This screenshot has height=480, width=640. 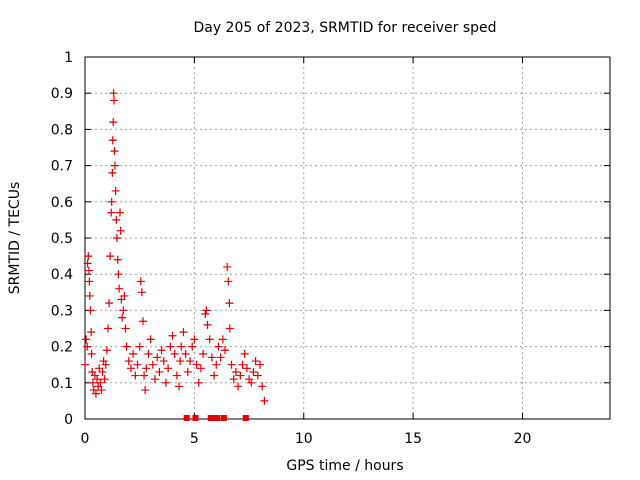 What do you see at coordinates (62, 311) in the screenshot?
I see `y-tick-label: 0.3` at bounding box center [62, 311].